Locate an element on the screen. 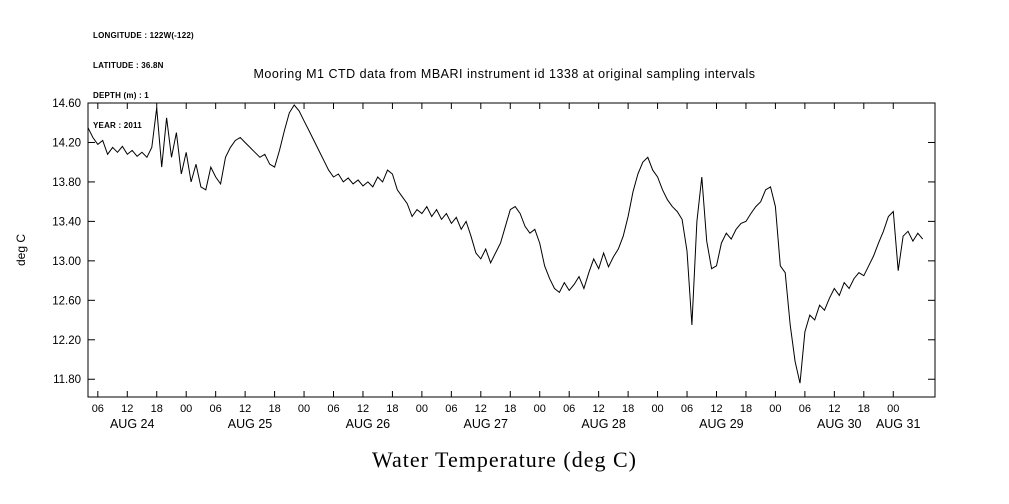 This screenshot has height=504, width=1009. day-label: AUG 28 is located at coordinates (603, 424).